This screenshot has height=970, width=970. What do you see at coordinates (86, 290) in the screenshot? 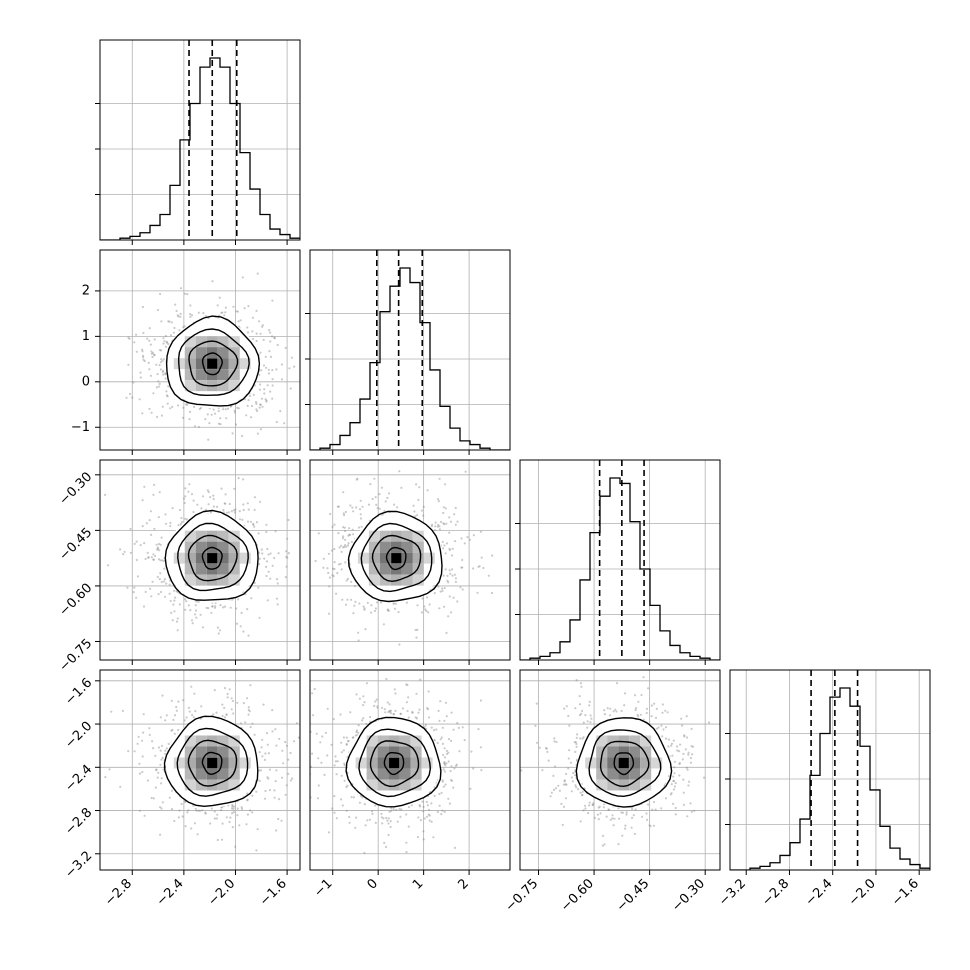
I see `y-tick-label: 2` at bounding box center [86, 290].